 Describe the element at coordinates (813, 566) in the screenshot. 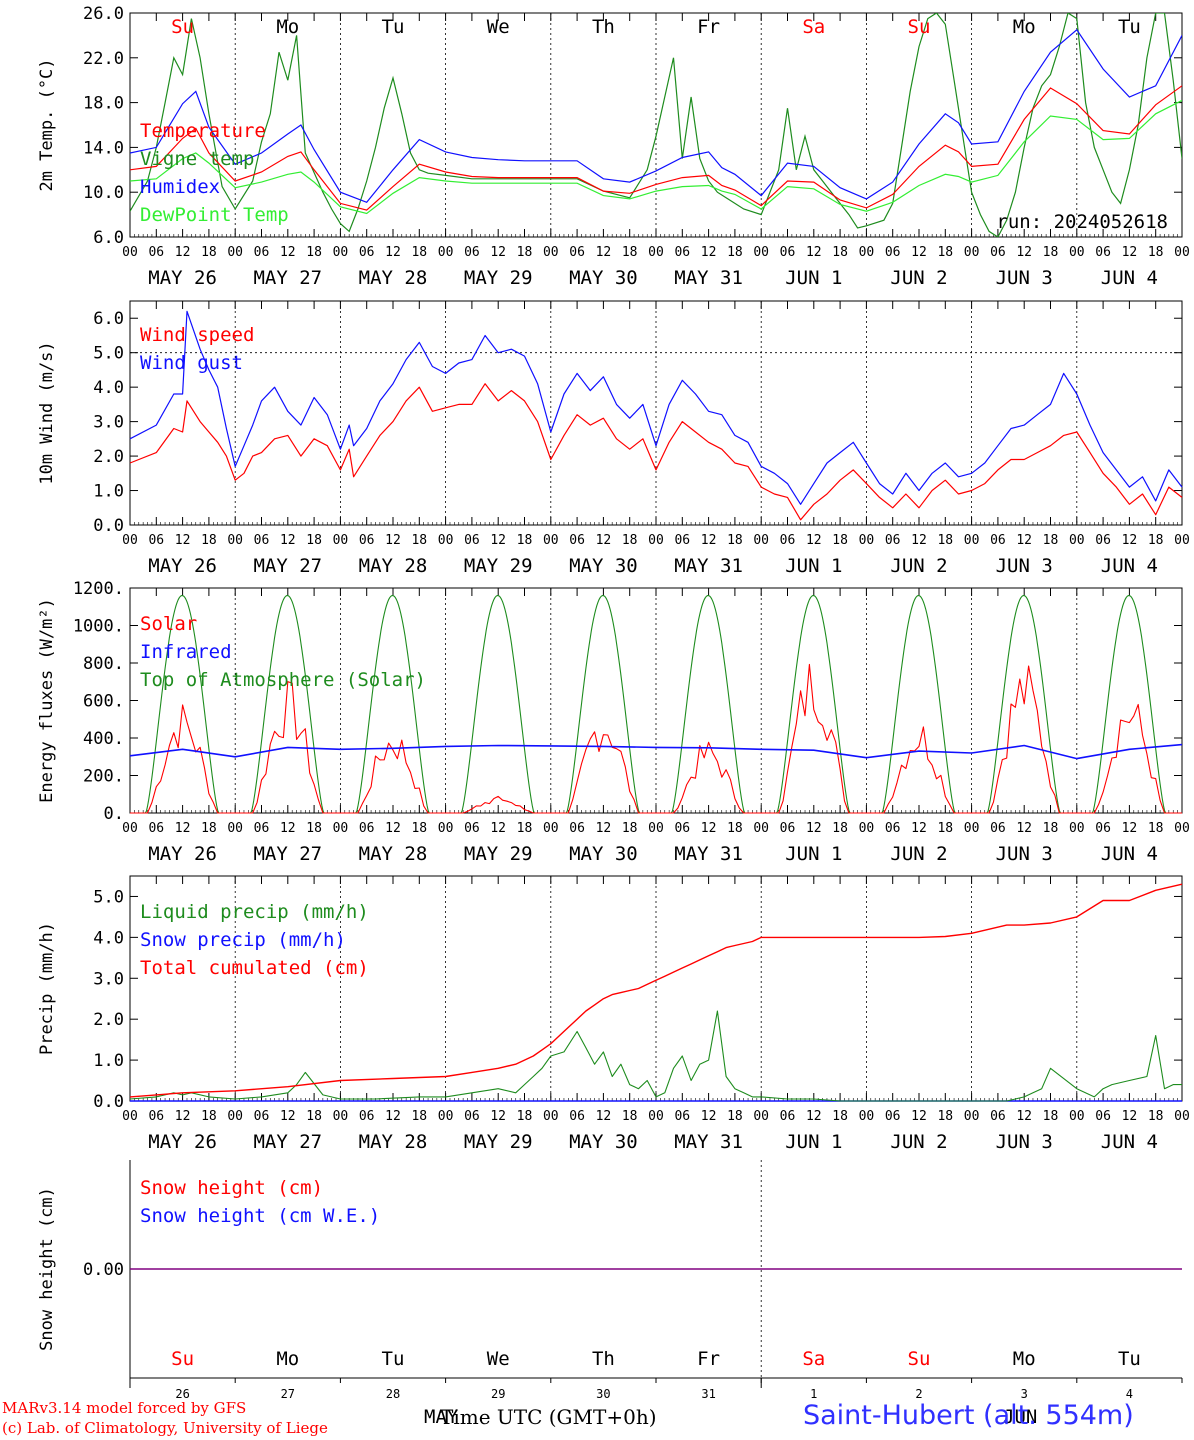

I see `date-label: JUN 1` at that location.